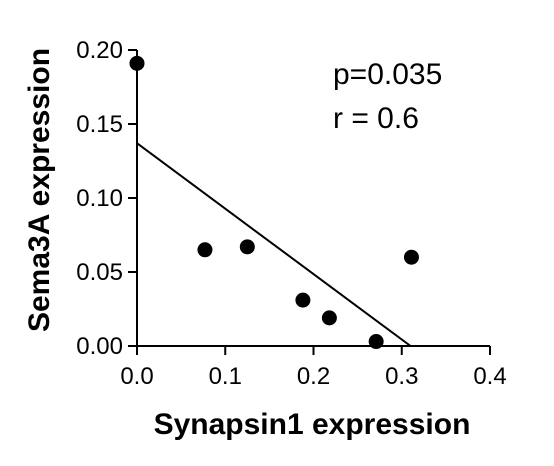  Describe the element at coordinates (99, 124) in the screenshot. I see `y-tick-label: 0.15` at that location.